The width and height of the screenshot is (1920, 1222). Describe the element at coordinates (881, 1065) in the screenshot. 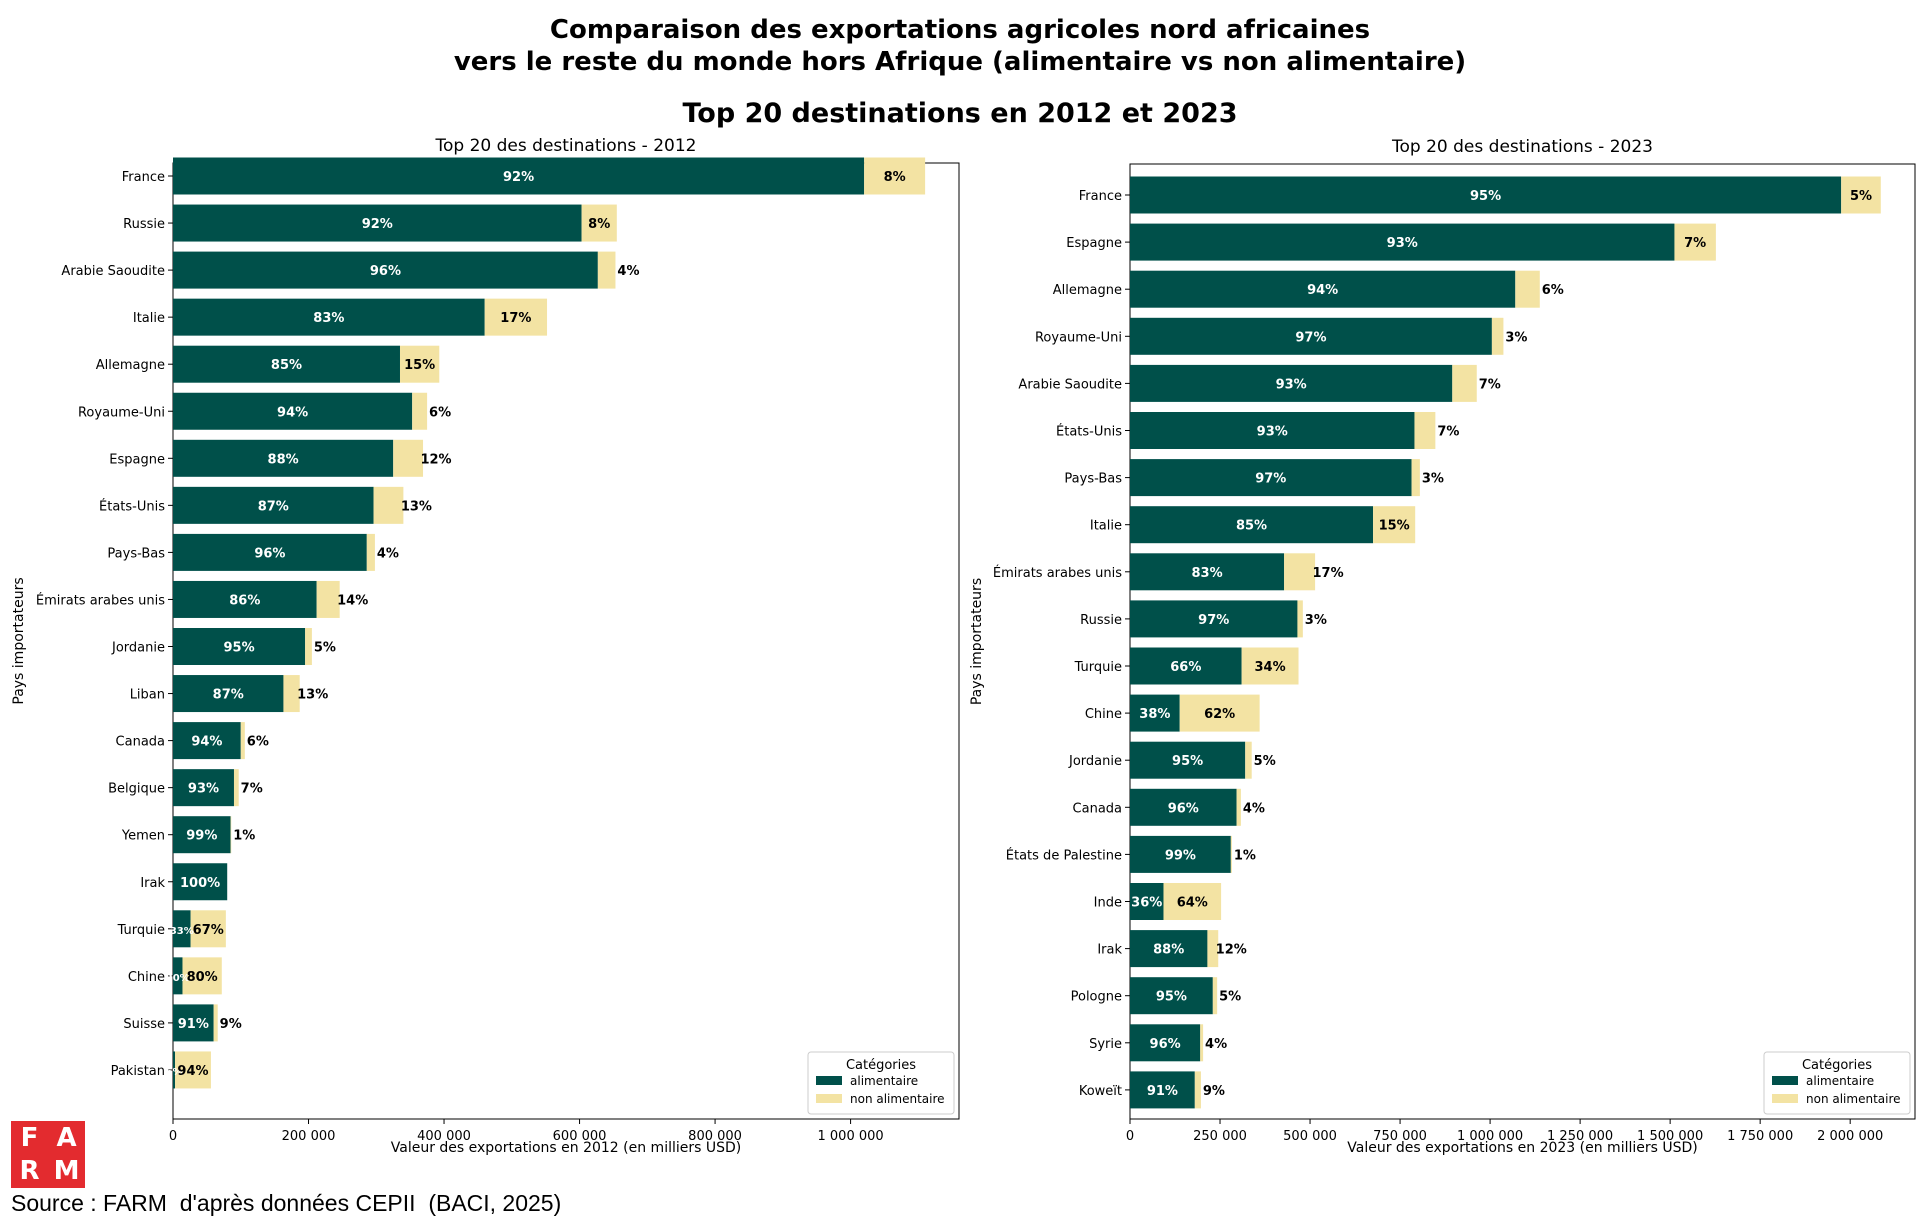

I see `legend-title: Catégories` at that location.